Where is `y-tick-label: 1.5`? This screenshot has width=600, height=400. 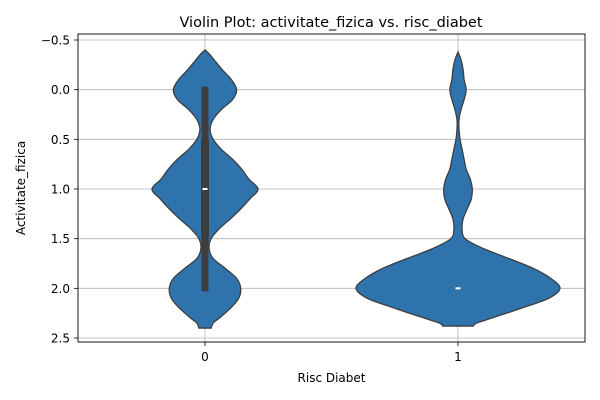 y-tick-label: 1.5 is located at coordinates (60, 239).